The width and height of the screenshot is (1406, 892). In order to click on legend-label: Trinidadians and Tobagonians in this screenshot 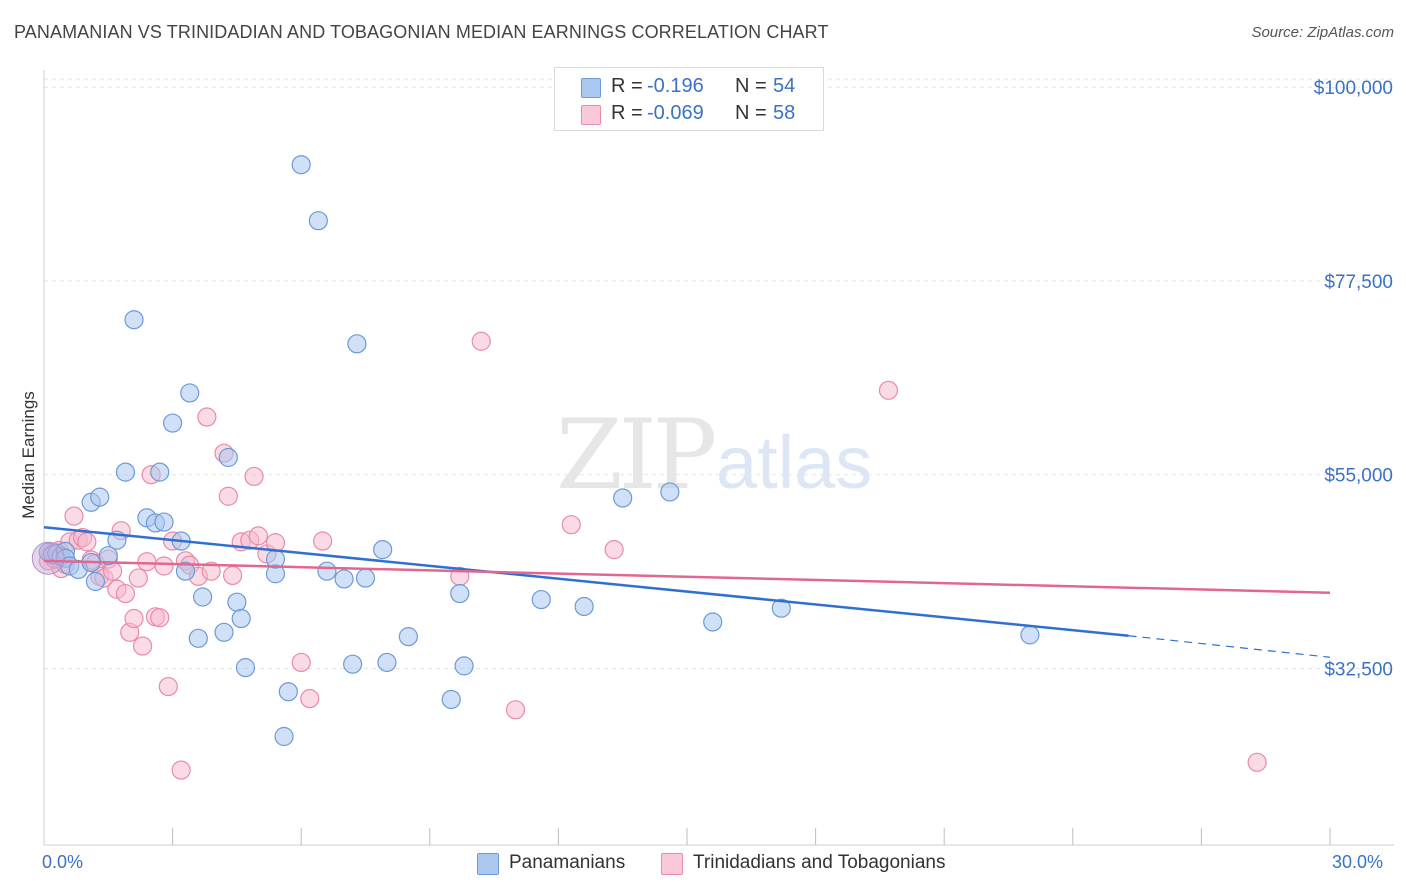, I will do `click(819, 862)`.